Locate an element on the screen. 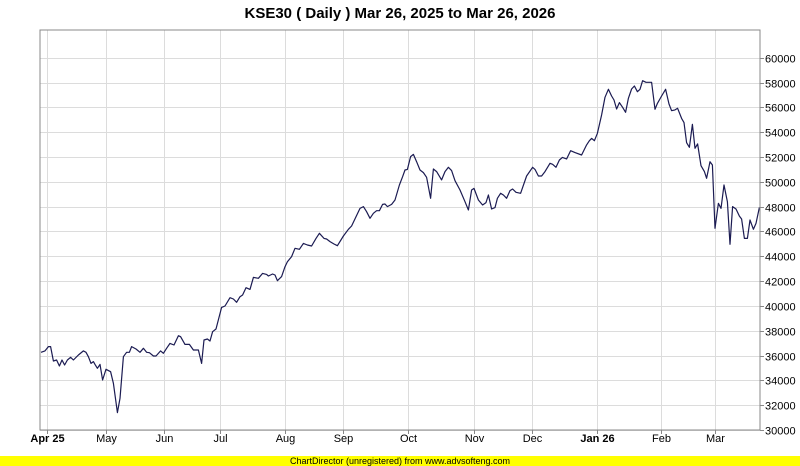  footer-bar is located at coordinates (400, 461).